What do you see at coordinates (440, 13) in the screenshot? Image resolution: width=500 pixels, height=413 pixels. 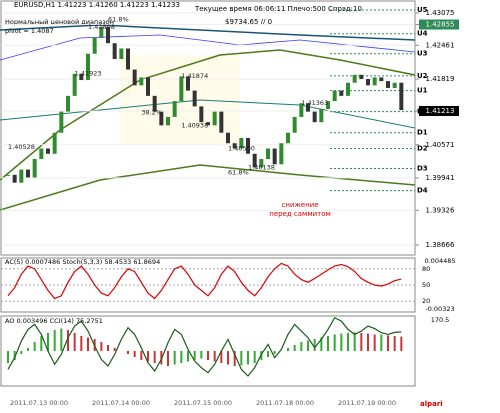 I see `price-tick-label: 1.43075` at bounding box center [440, 13].